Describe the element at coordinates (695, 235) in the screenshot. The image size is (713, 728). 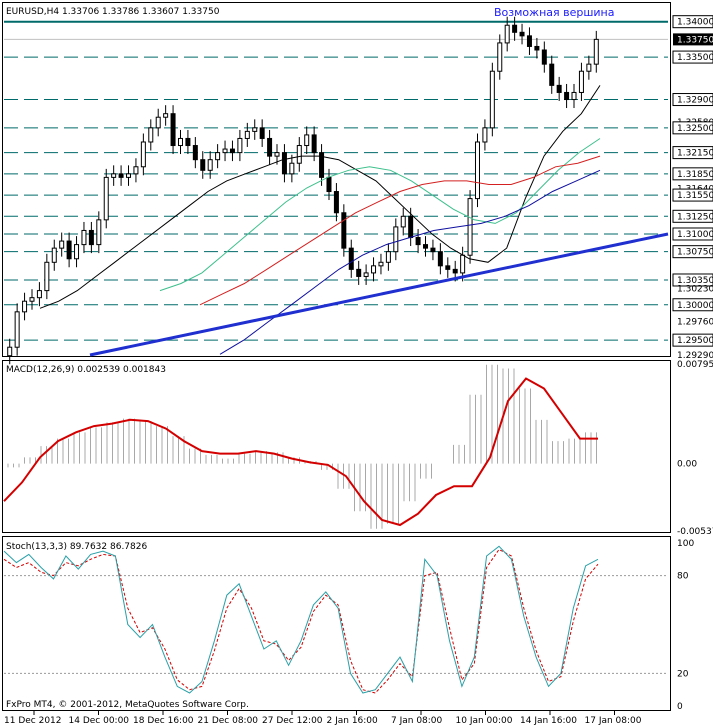
I see `price-label: 1.31000` at that location.